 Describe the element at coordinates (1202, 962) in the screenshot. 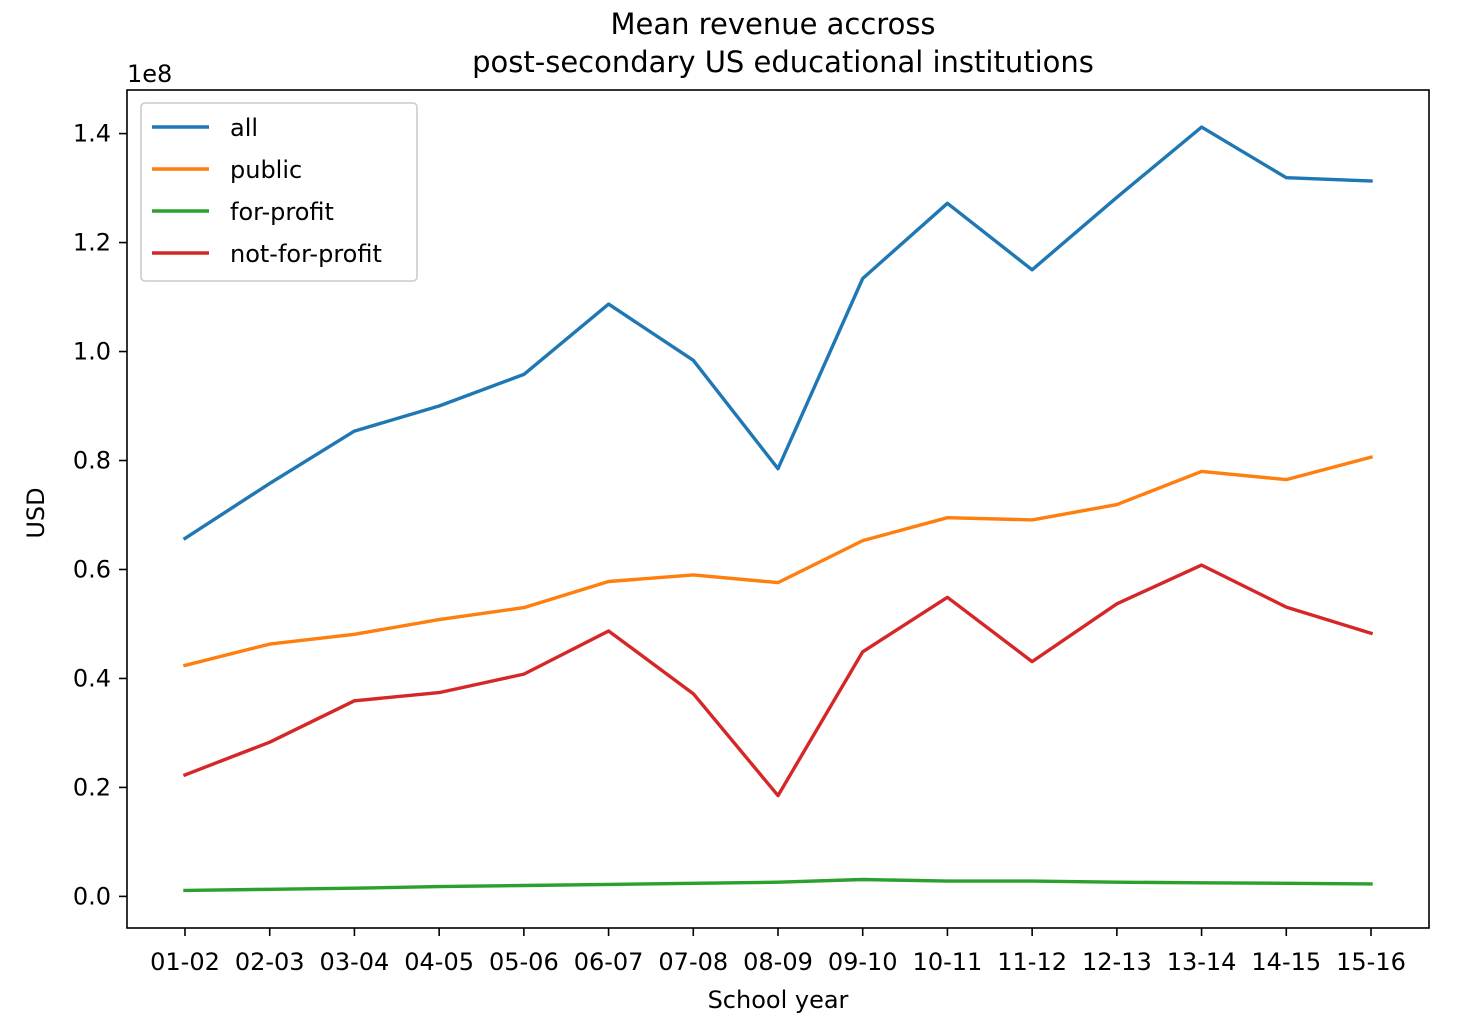

I see `x-tick-label: 13-14` at that location.